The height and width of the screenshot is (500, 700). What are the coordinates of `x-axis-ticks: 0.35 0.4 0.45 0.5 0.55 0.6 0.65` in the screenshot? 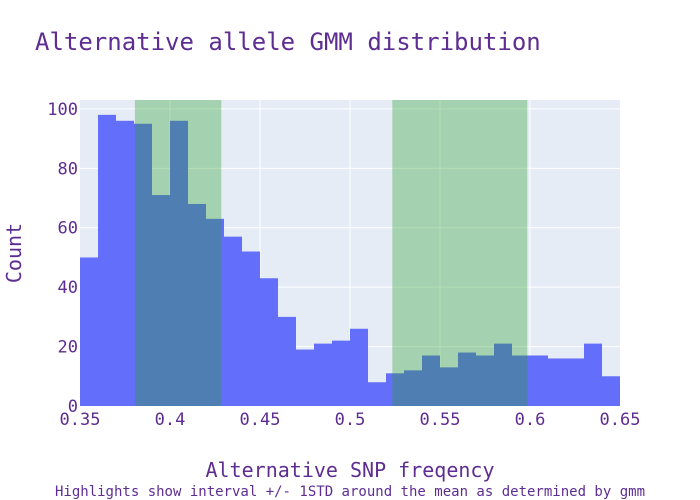 It's located at (350, 420).